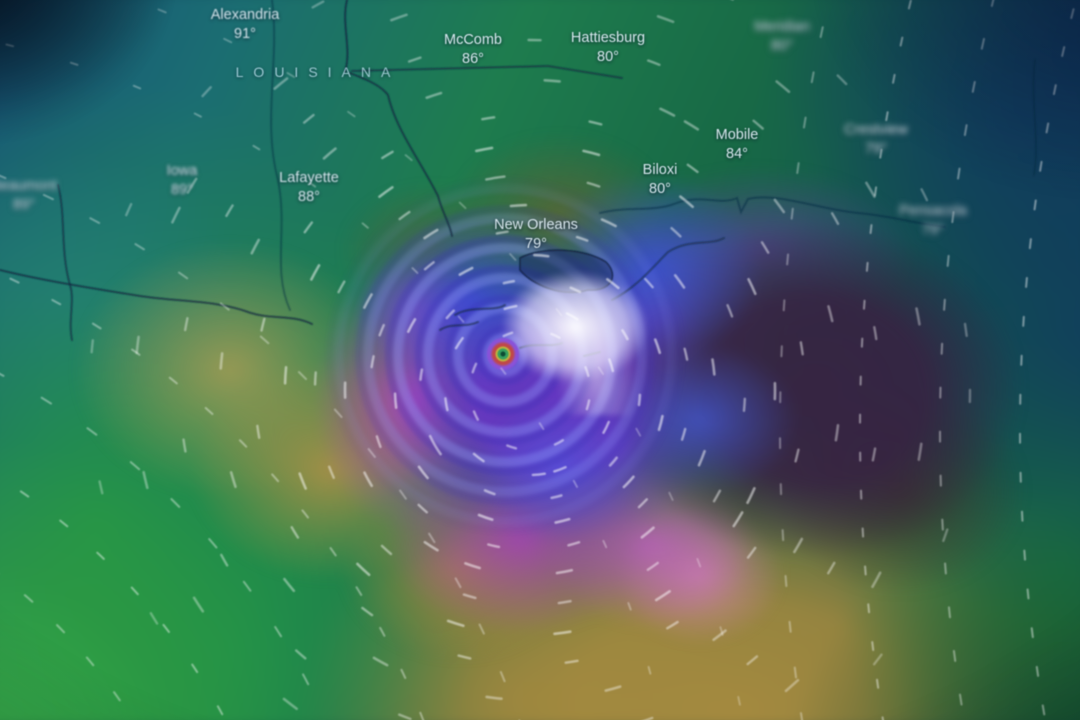 Image resolution: width=1080 pixels, height=720 pixels. I want to click on city-name: Beaumont, so click(29, 186).